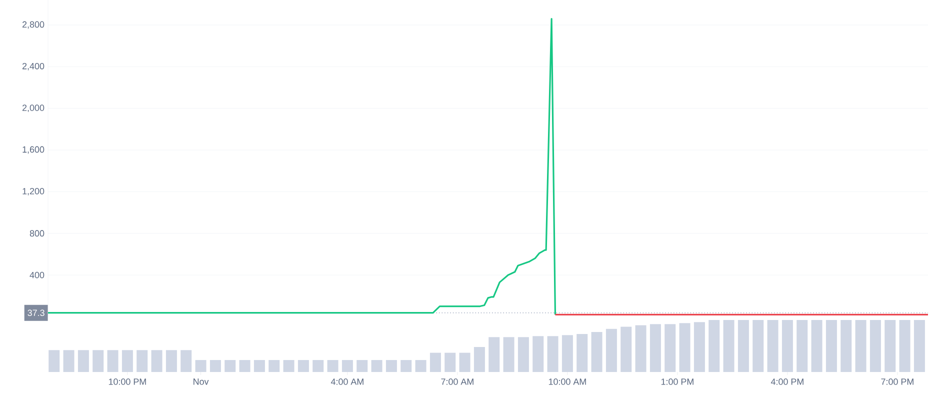 The height and width of the screenshot is (400, 930). What do you see at coordinates (201, 381) in the screenshot?
I see `x-tick-label: Nov` at bounding box center [201, 381].